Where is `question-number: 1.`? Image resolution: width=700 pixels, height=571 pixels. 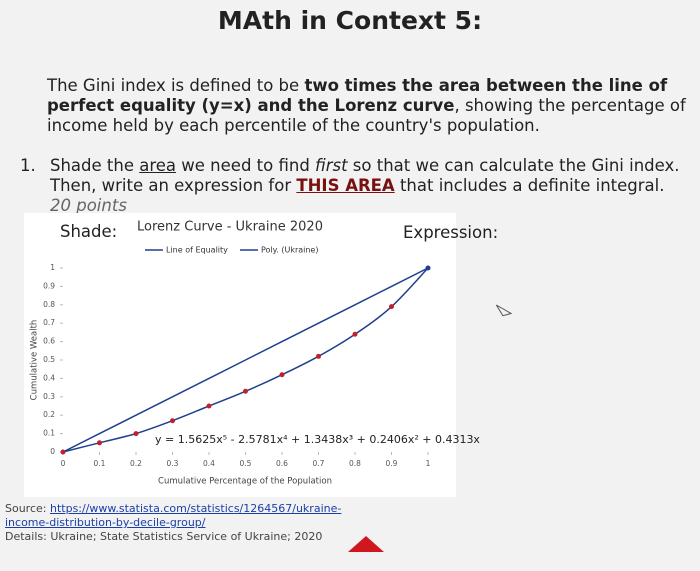
question-number: 1. is located at coordinates (28, 165).